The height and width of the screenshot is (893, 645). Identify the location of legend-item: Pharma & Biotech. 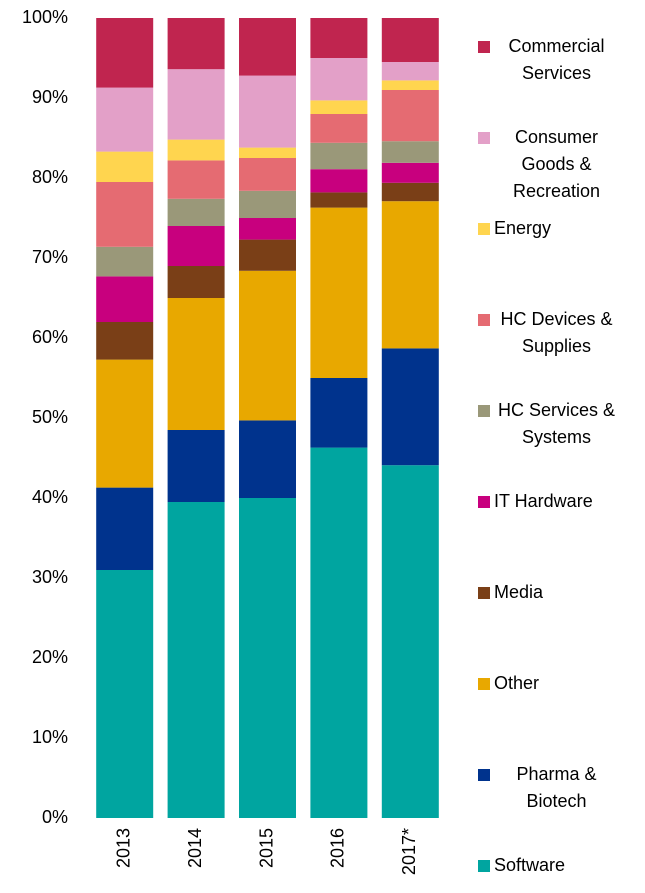
(548, 789).